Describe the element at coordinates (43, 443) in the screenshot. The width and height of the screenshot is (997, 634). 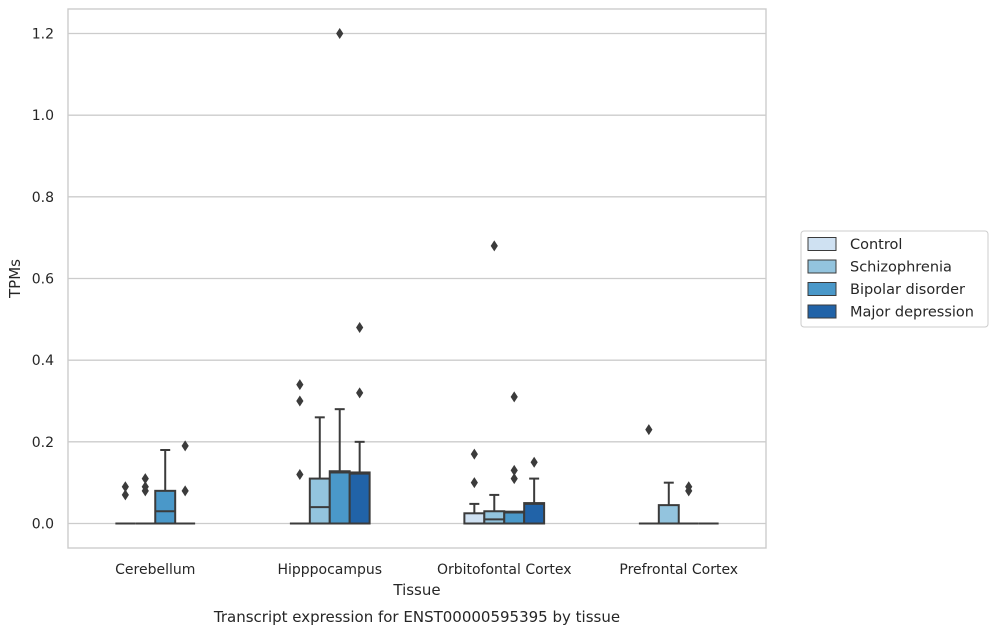
I see `y-tick-label: 0.2` at that location.